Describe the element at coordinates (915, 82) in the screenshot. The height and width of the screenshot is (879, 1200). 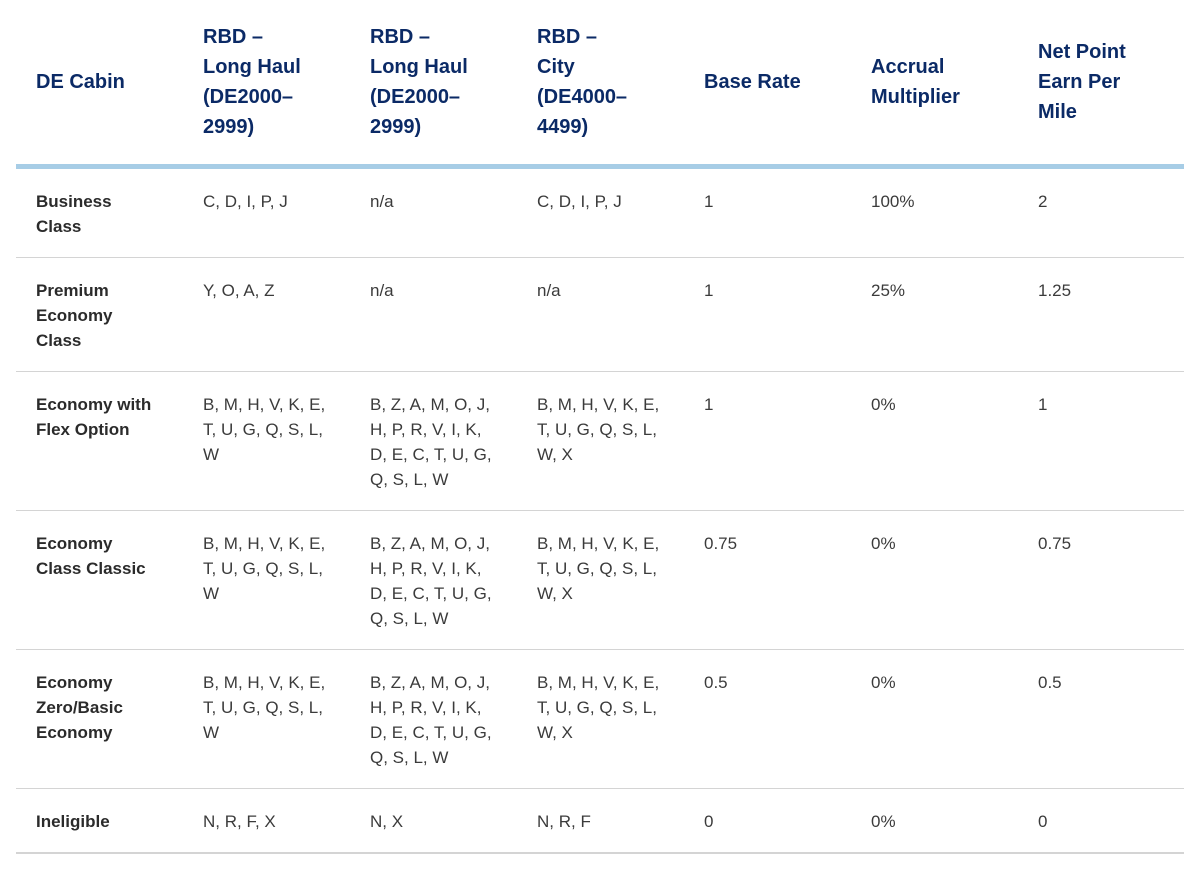
I see `header-label: Accrual Multiplier` at that location.